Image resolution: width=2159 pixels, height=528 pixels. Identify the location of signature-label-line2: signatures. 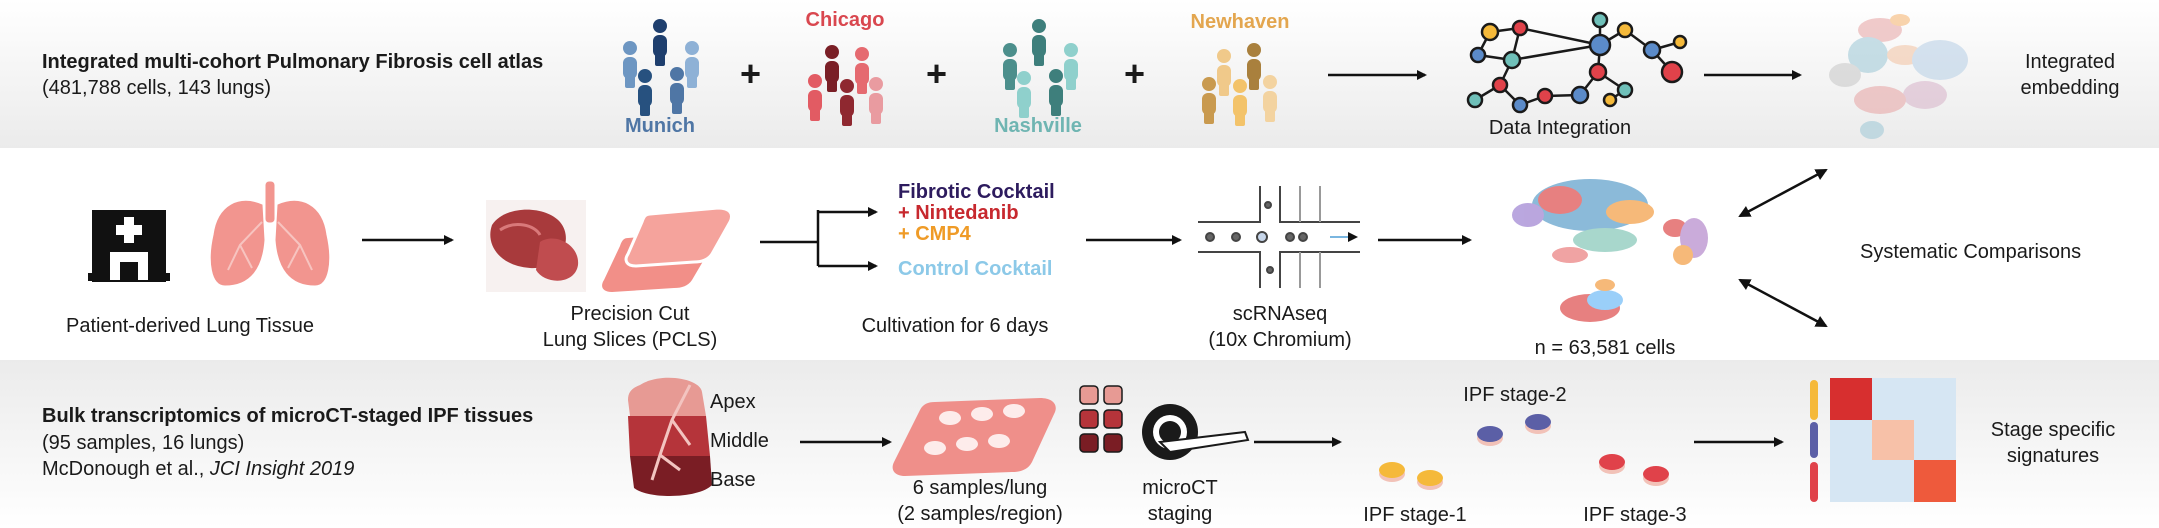
(2053, 456).